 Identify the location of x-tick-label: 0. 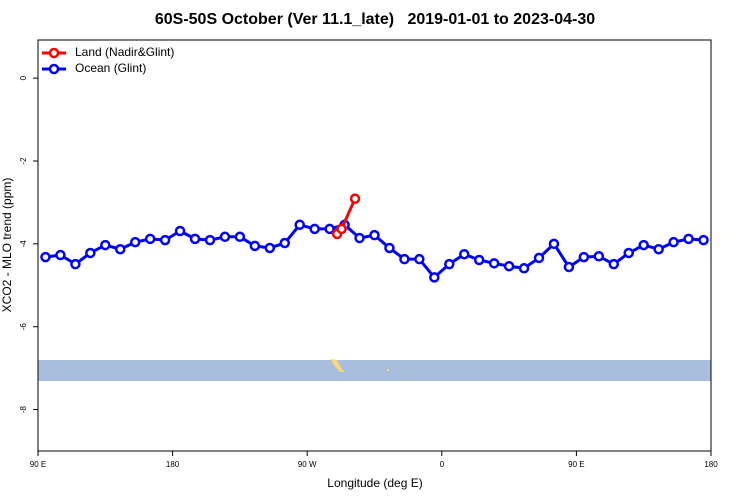
(442, 464).